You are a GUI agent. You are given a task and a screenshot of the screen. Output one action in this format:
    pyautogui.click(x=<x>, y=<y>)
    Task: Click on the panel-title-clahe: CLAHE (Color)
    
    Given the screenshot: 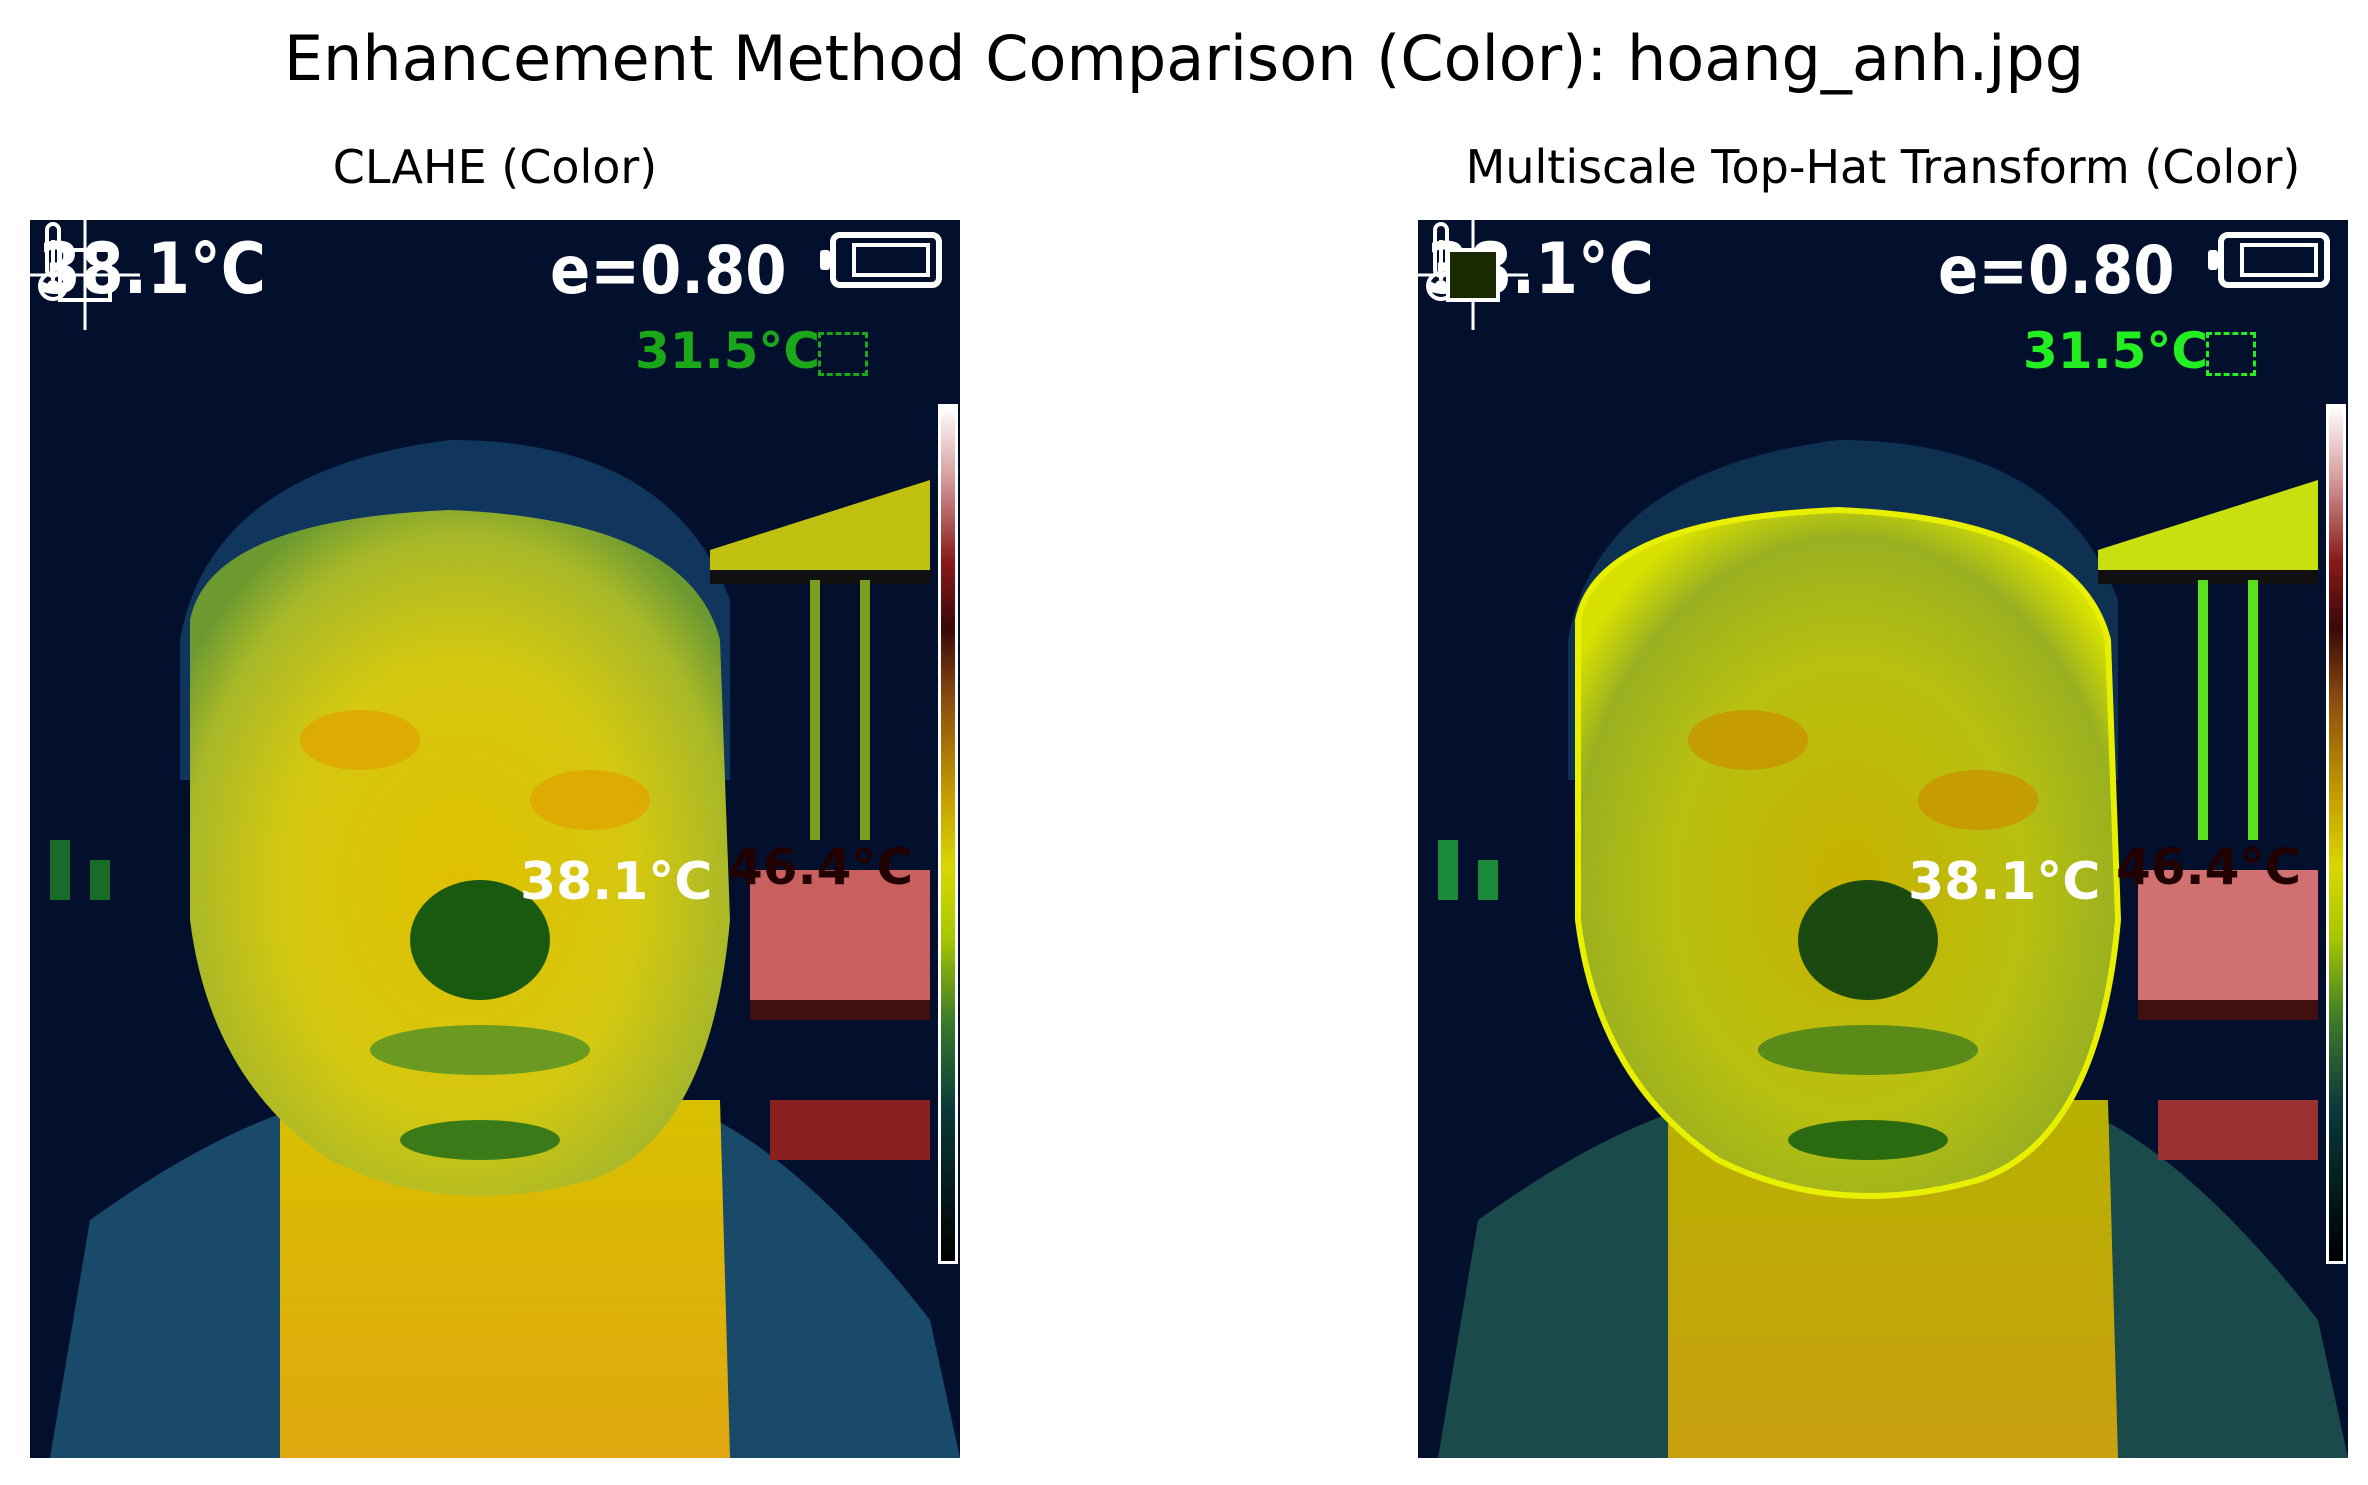 What is the action you would take?
    pyautogui.click(x=495, y=167)
    